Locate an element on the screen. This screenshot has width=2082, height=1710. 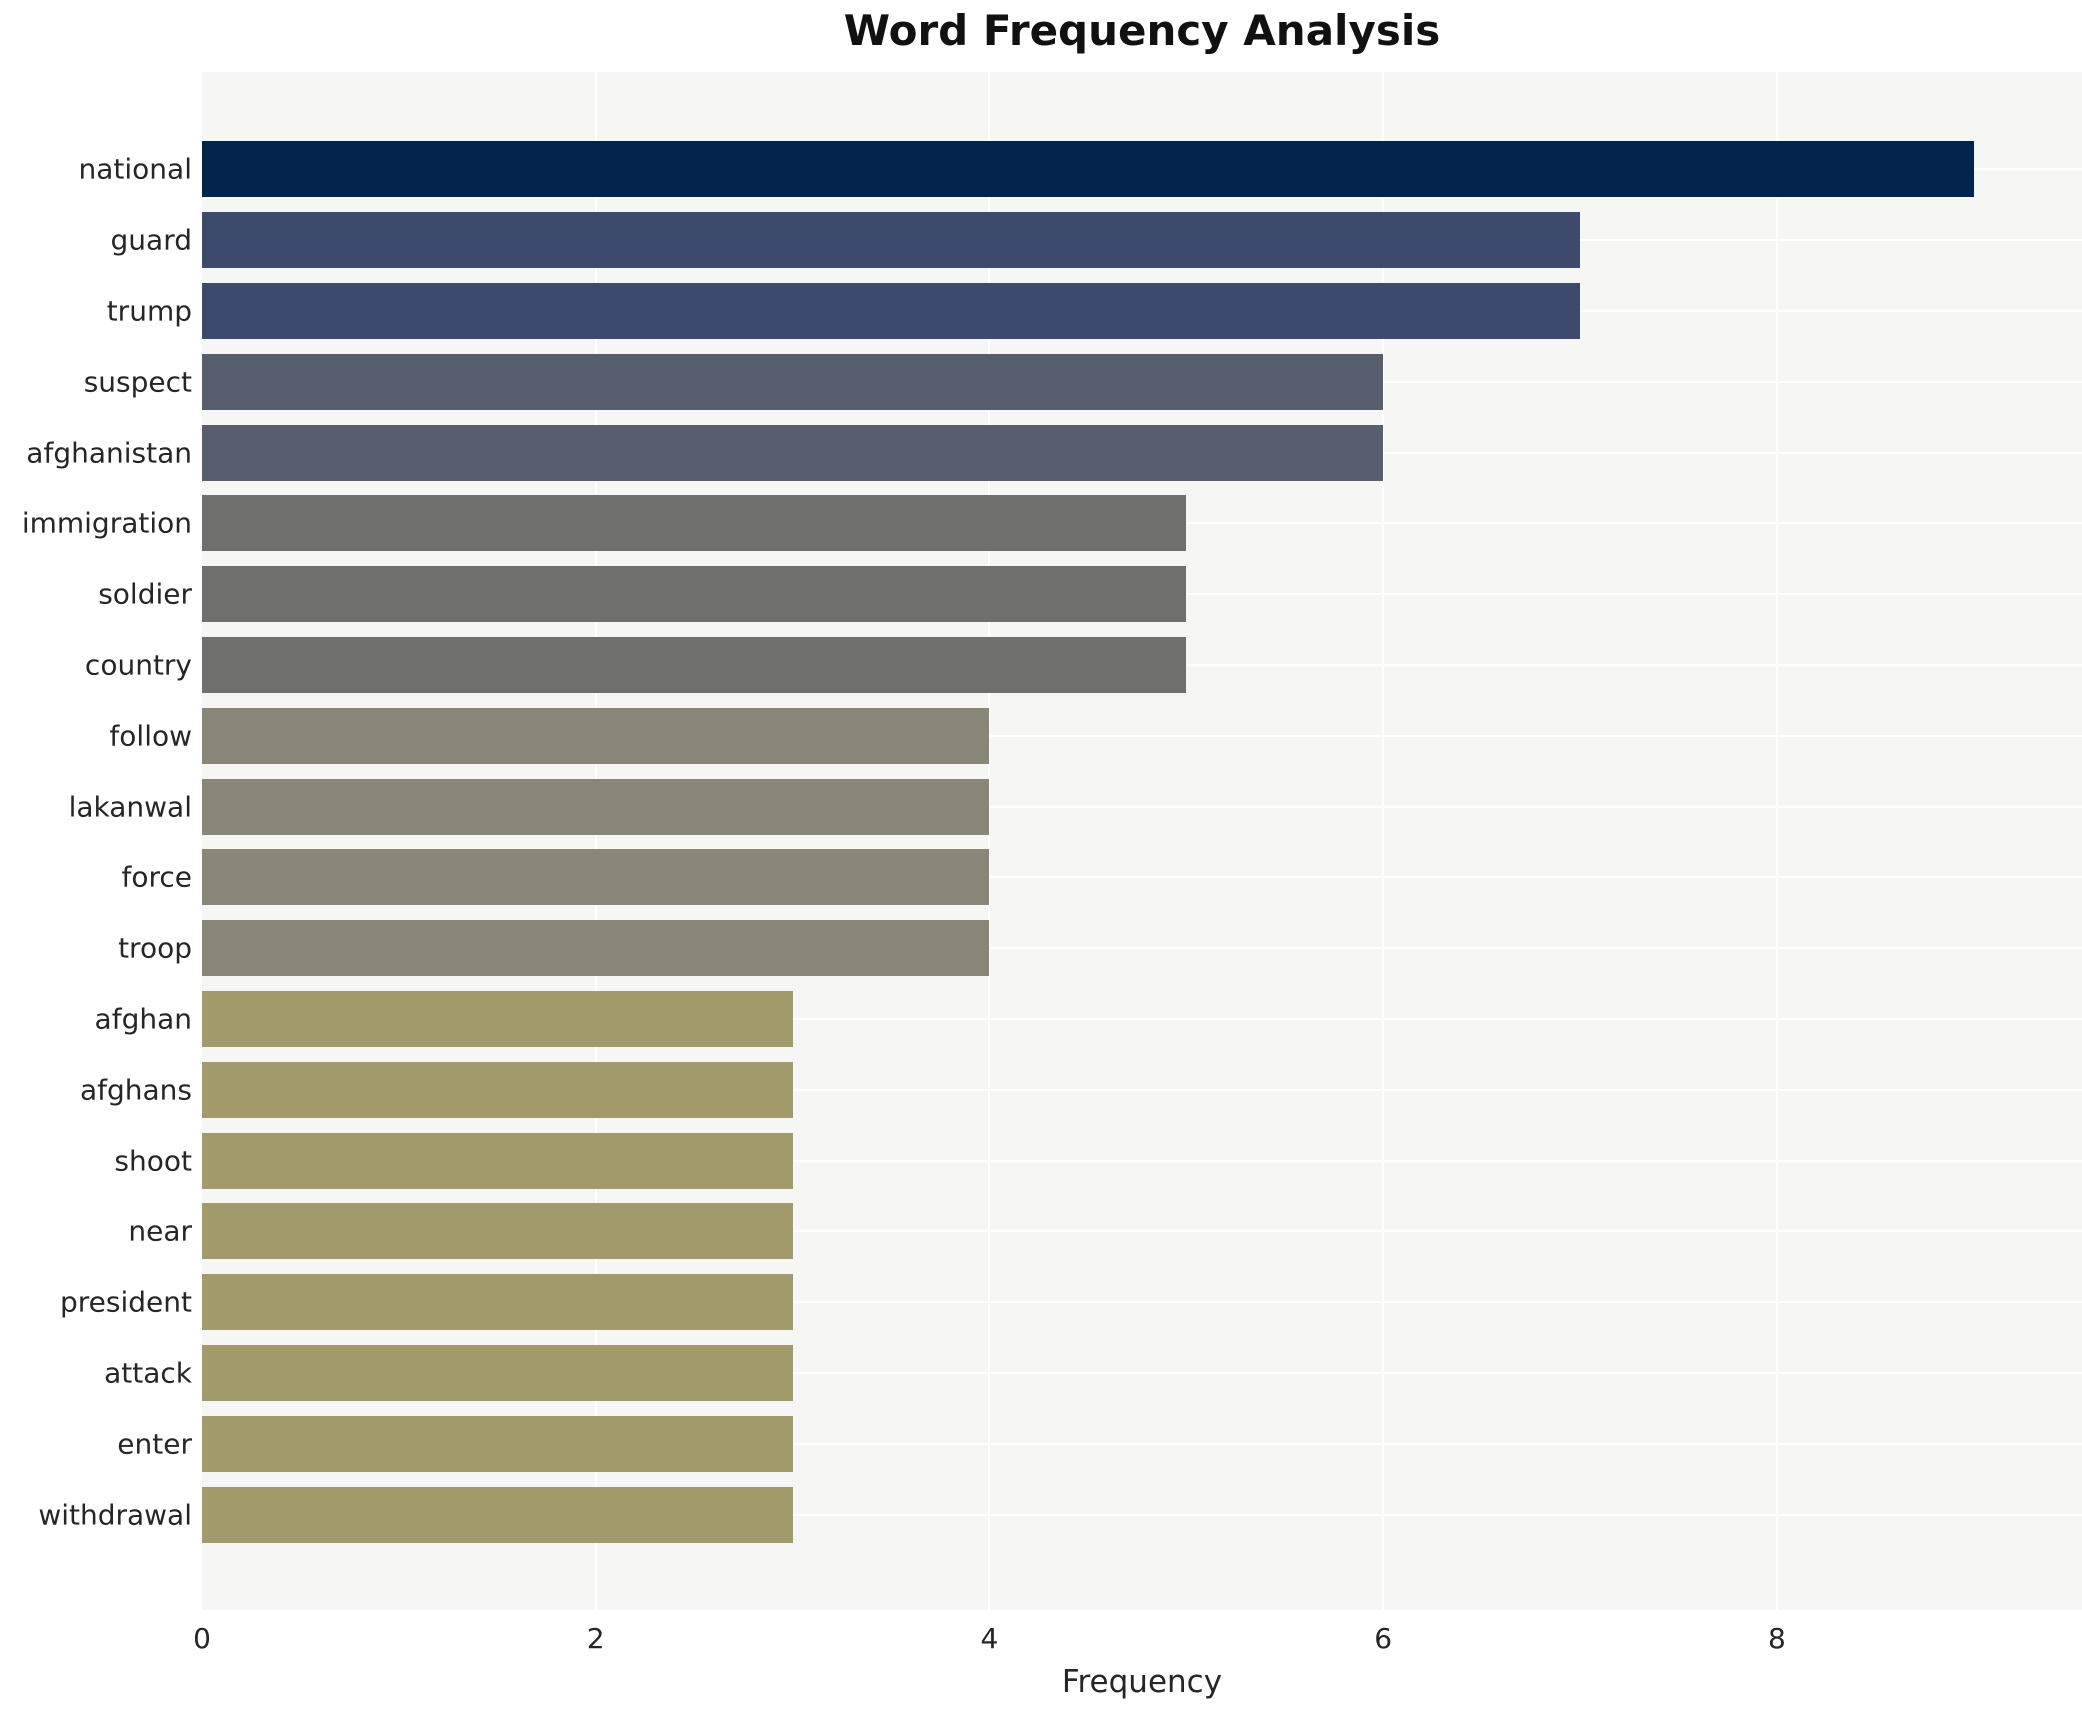
bar-afghan is located at coordinates (497, 1019).